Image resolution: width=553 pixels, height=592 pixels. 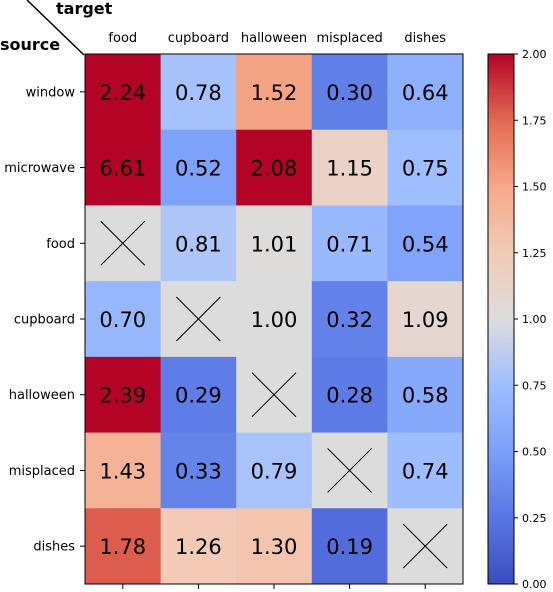 I want to click on cell-value-label: 0.33, so click(x=198, y=471).